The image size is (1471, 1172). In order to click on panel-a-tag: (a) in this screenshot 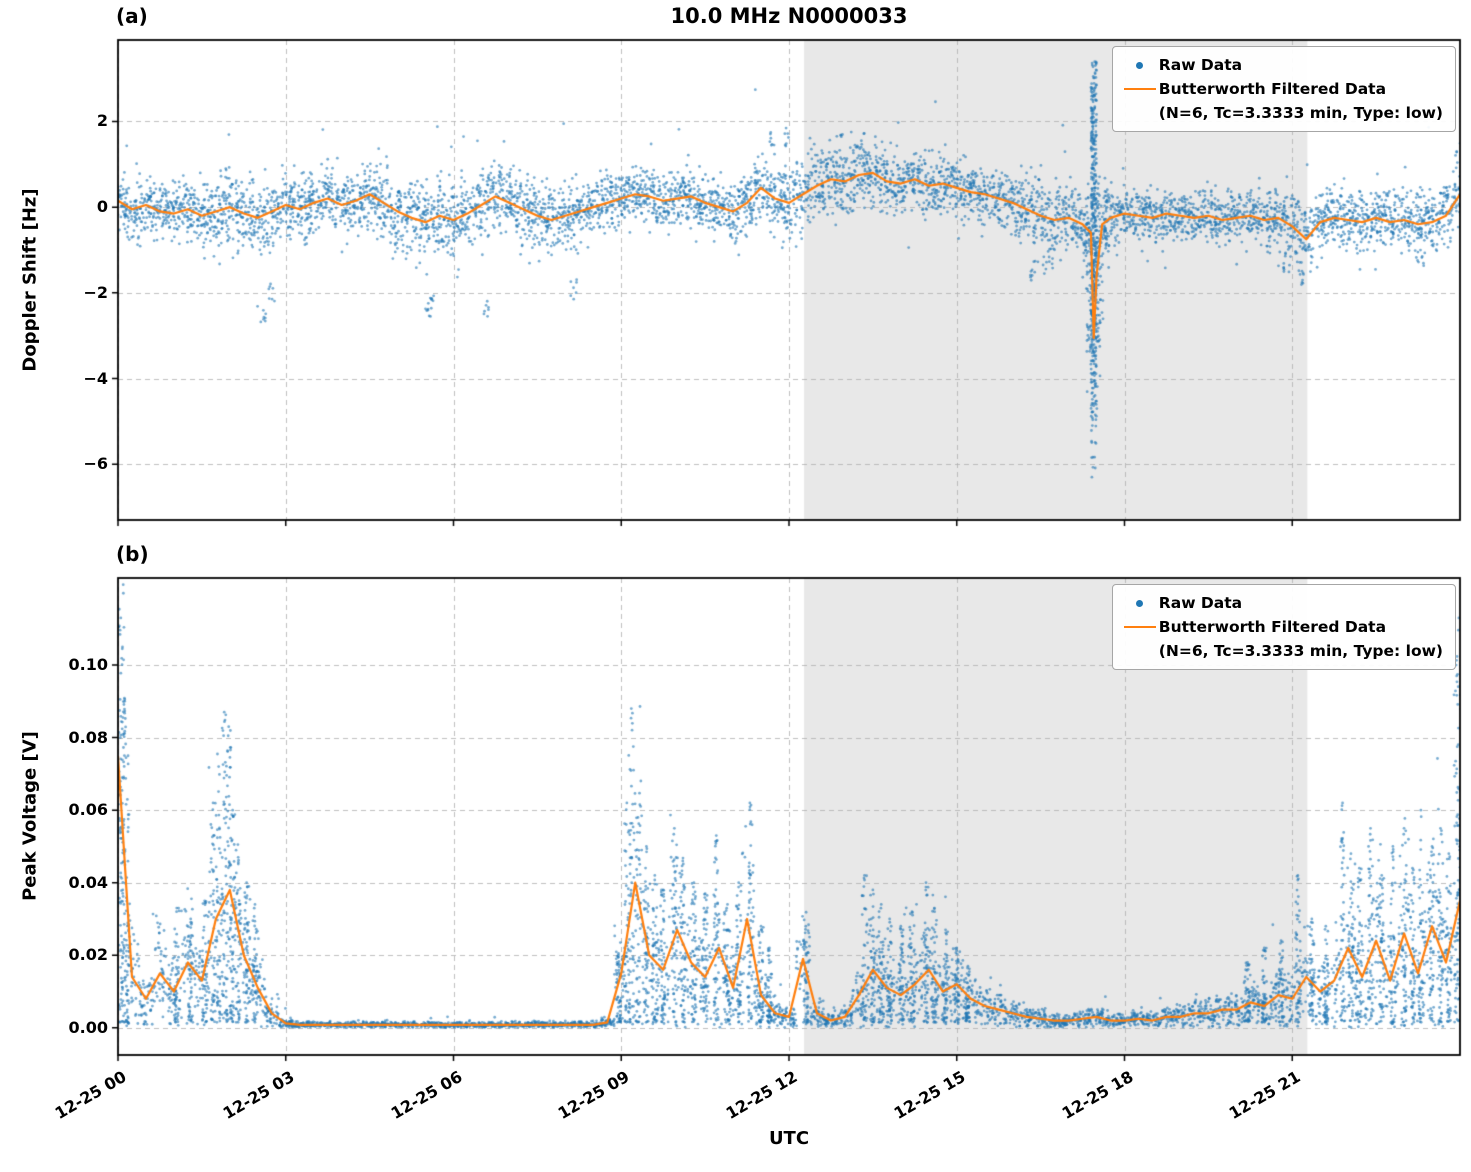, I will do `click(132, 16)`.